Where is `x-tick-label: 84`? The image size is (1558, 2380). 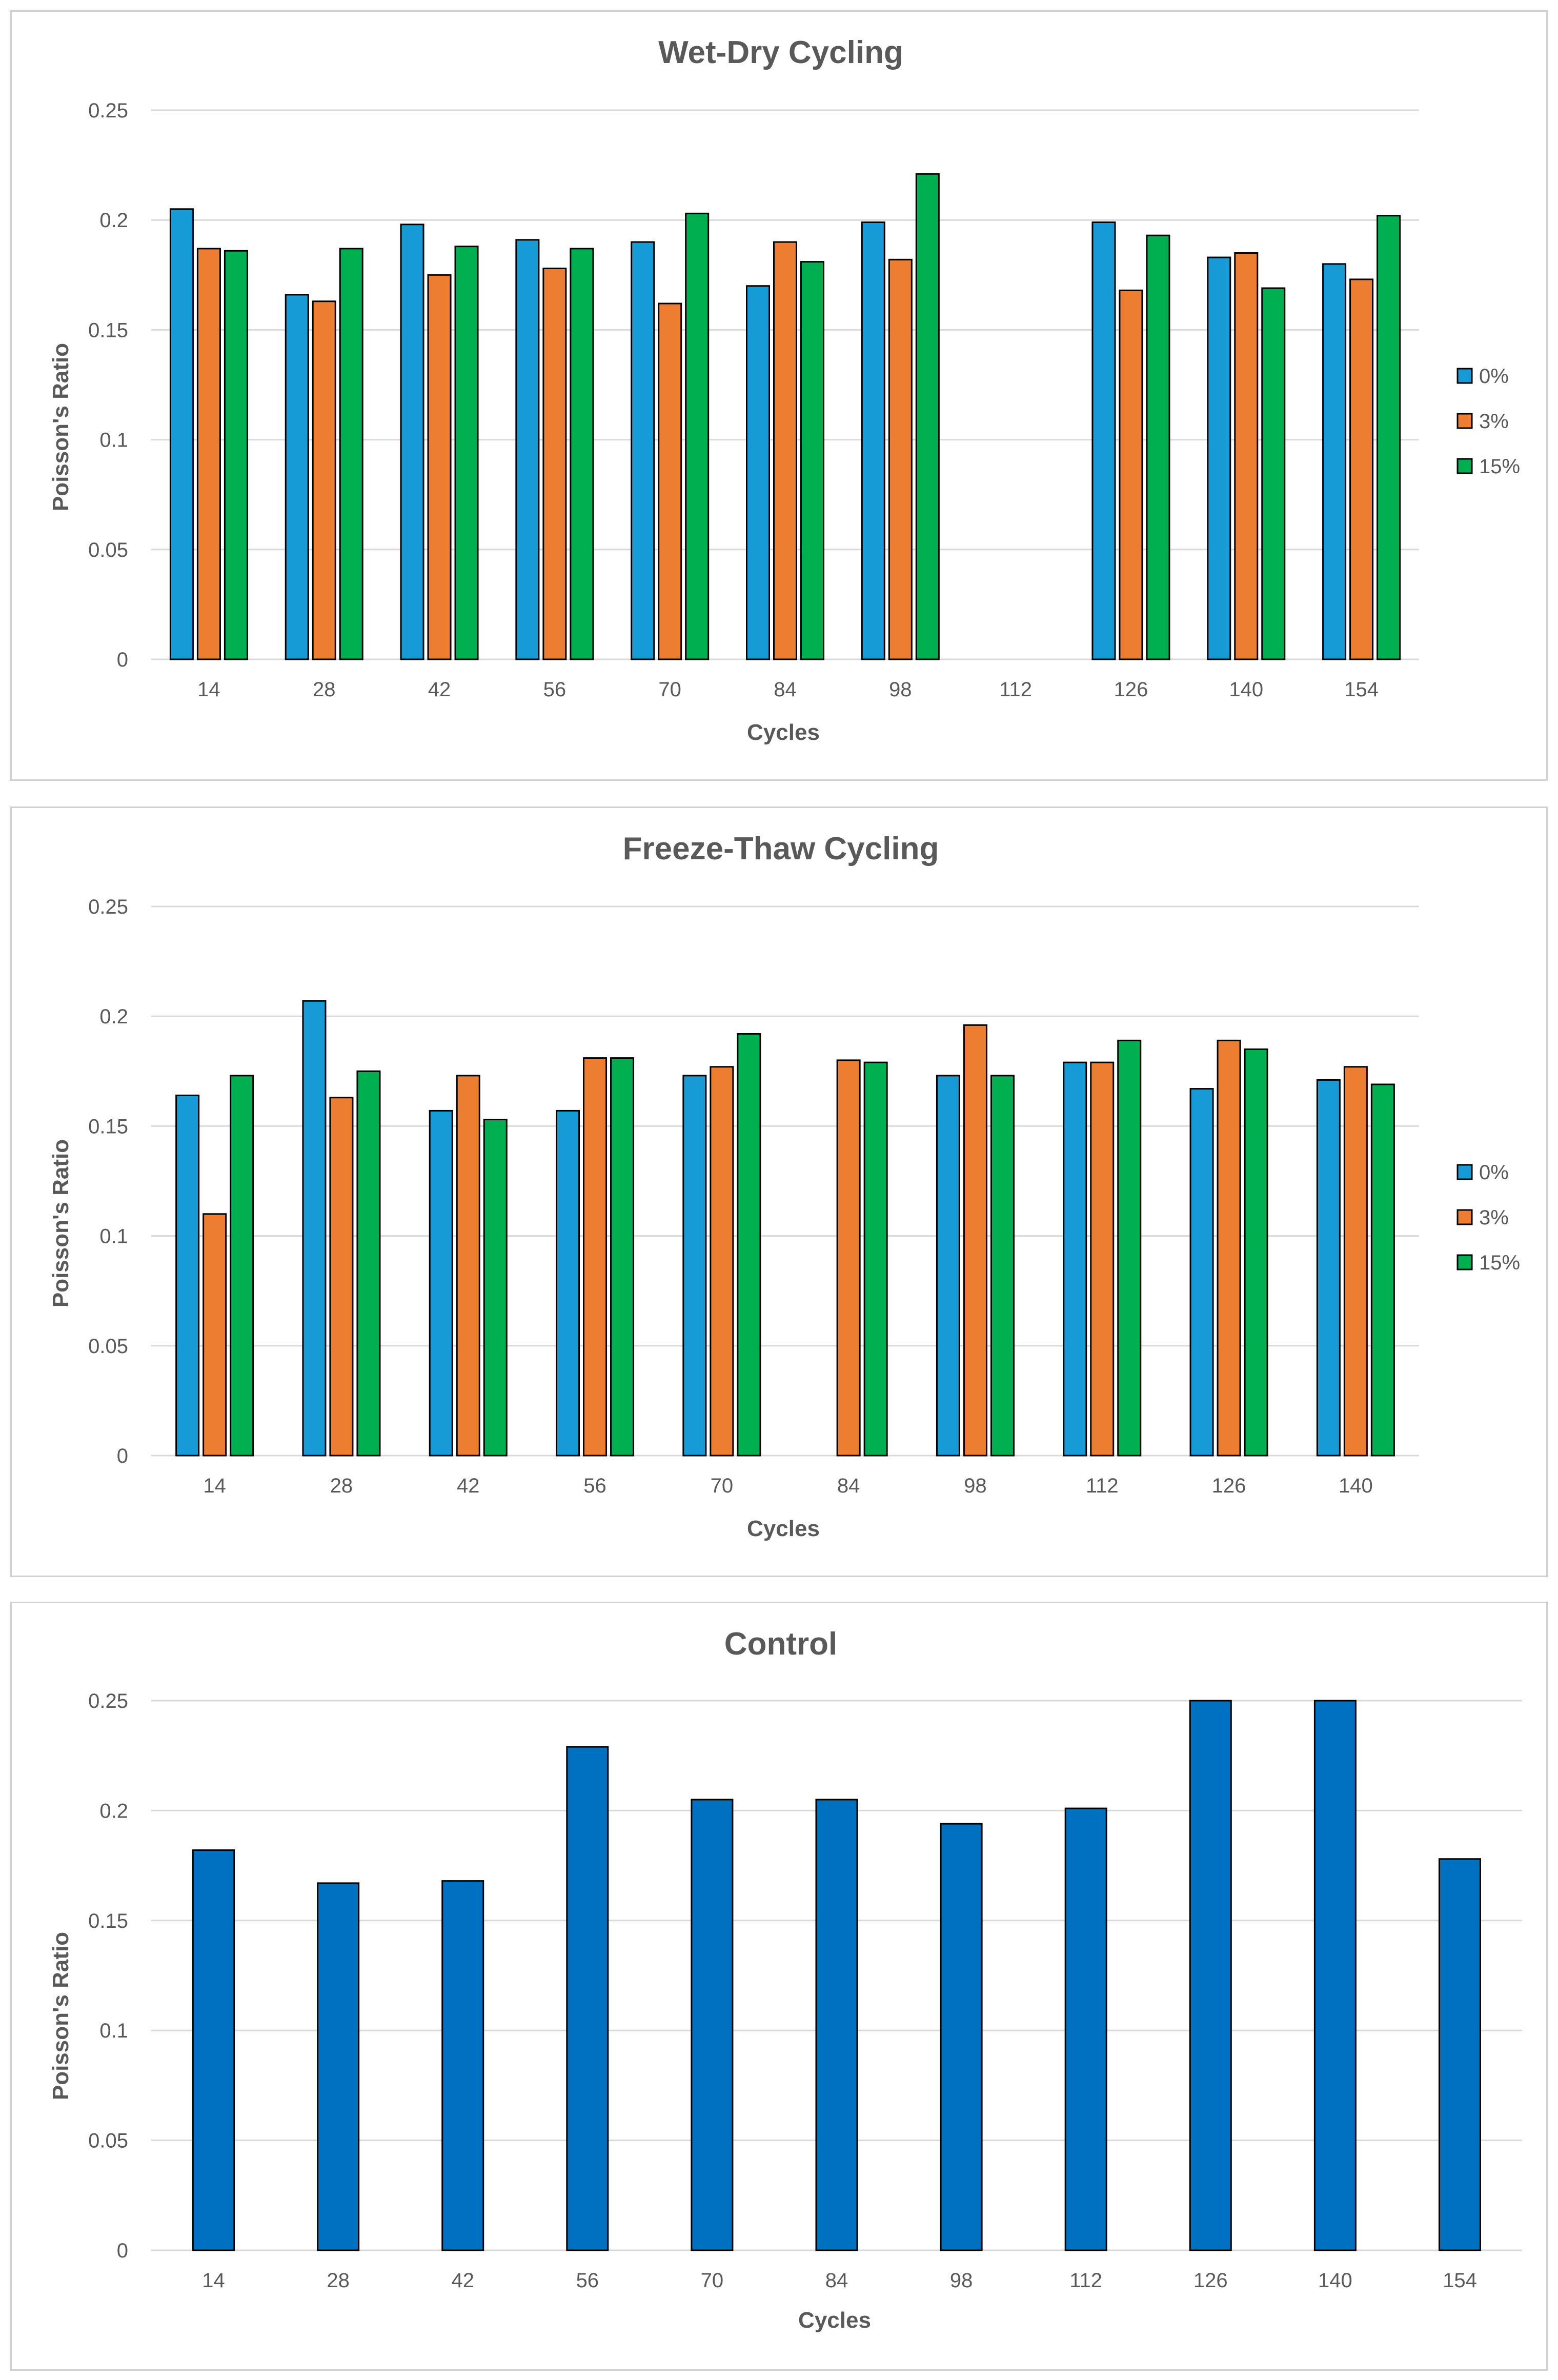
x-tick-label: 84 is located at coordinates (848, 1486).